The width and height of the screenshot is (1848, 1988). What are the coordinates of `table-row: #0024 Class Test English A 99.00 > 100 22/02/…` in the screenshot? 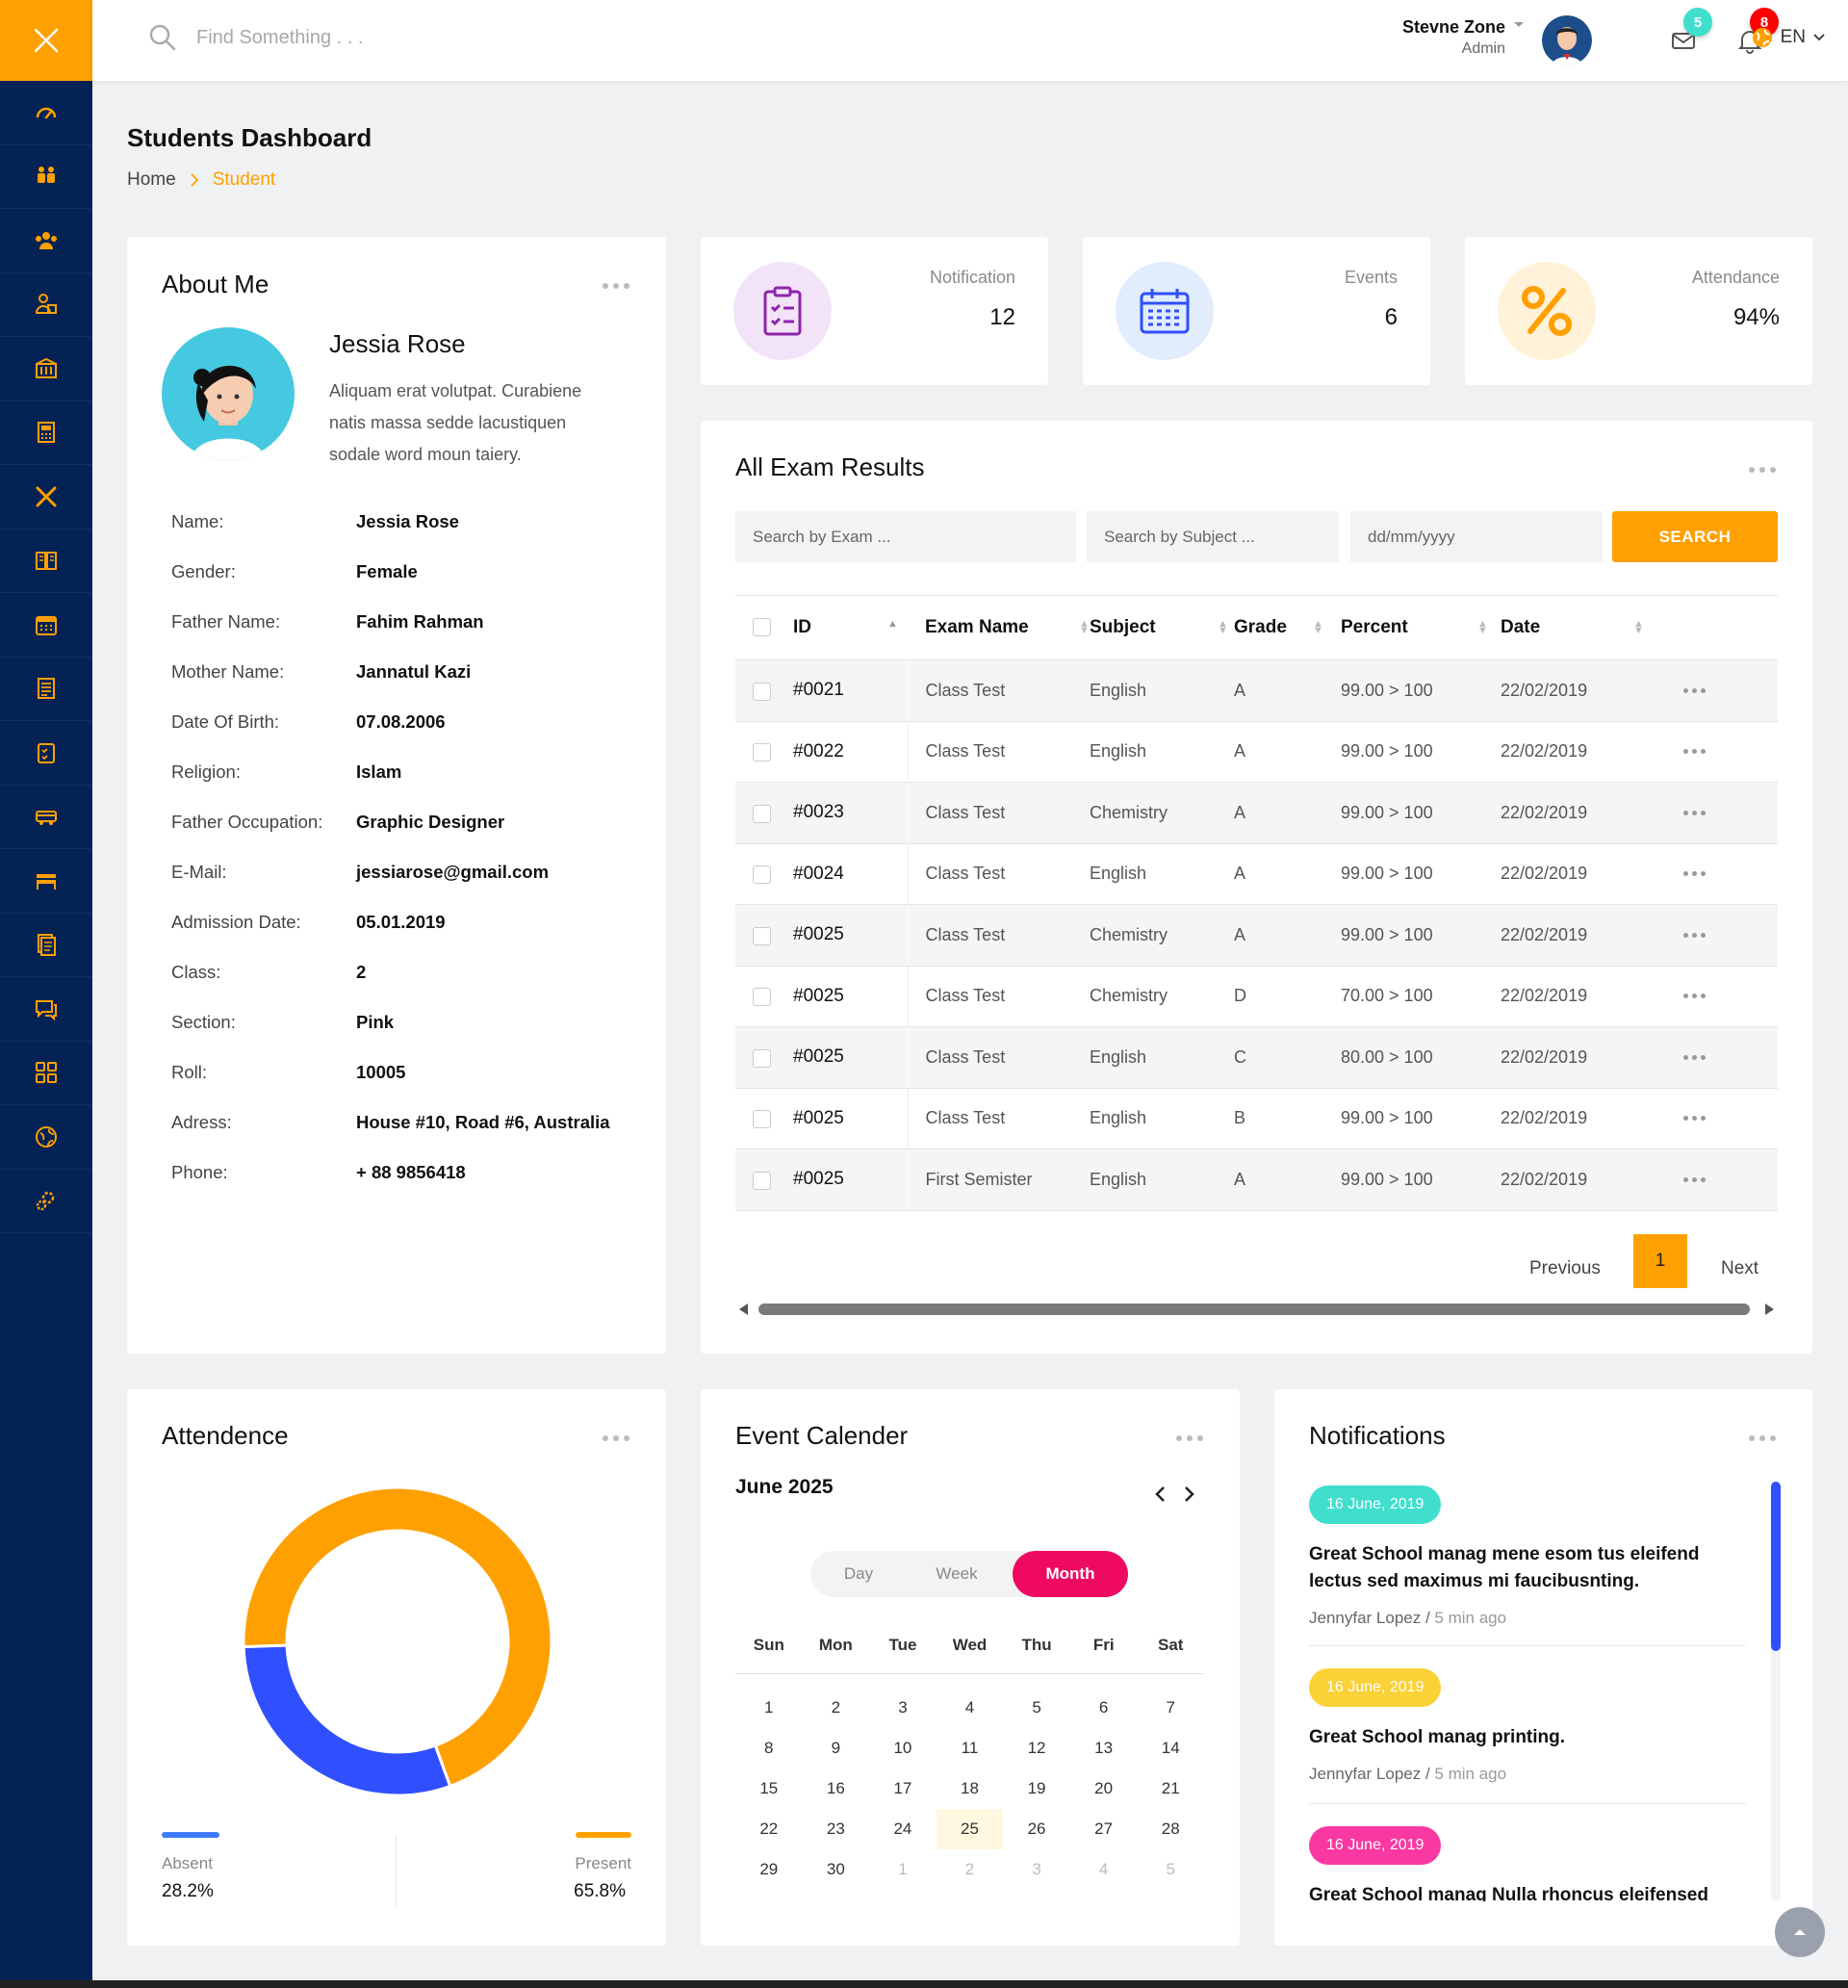 It's located at (1256, 874).